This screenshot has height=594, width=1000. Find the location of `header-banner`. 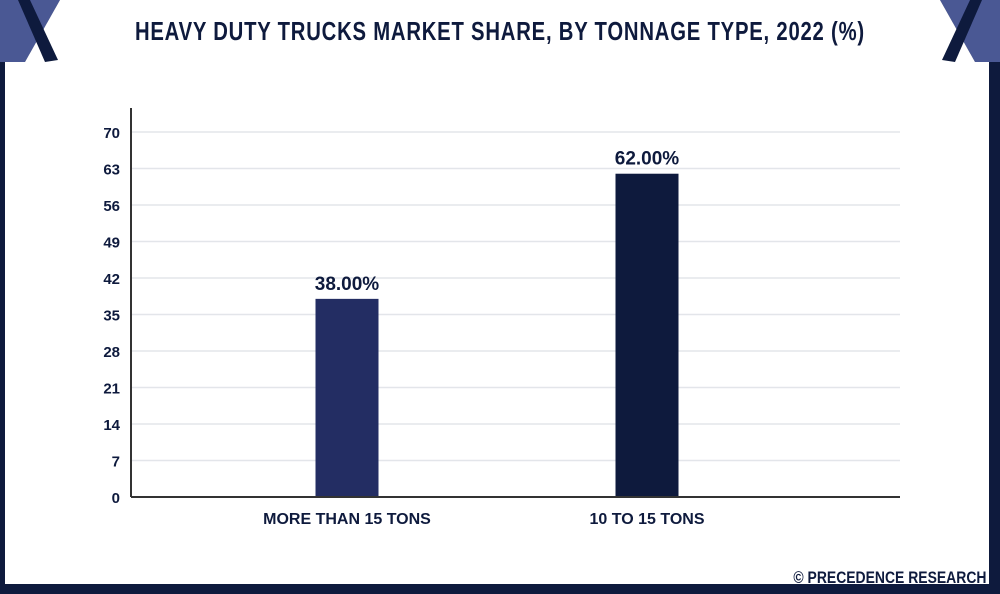

header-banner is located at coordinates (500, 31).